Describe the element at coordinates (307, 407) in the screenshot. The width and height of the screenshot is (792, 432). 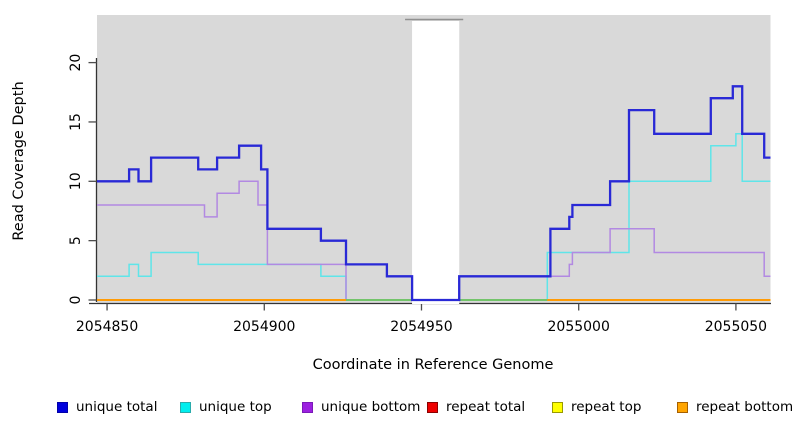
I see `legend-swatch-unique-bottom` at that location.